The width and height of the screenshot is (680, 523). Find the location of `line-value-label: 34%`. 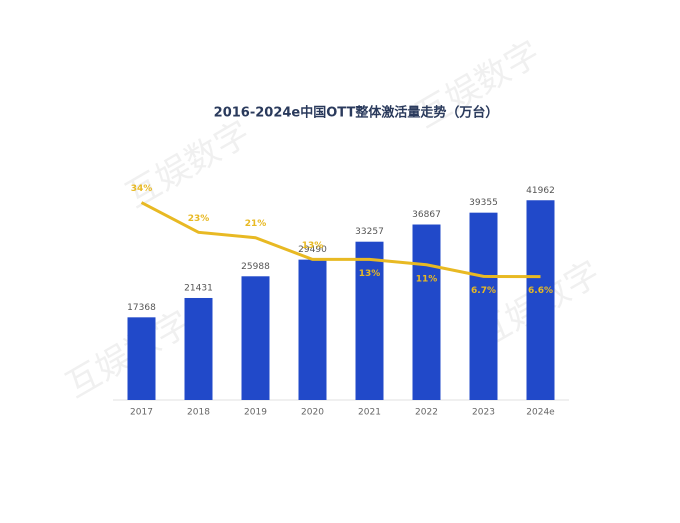

line-value-label: 34% is located at coordinates (142, 189).